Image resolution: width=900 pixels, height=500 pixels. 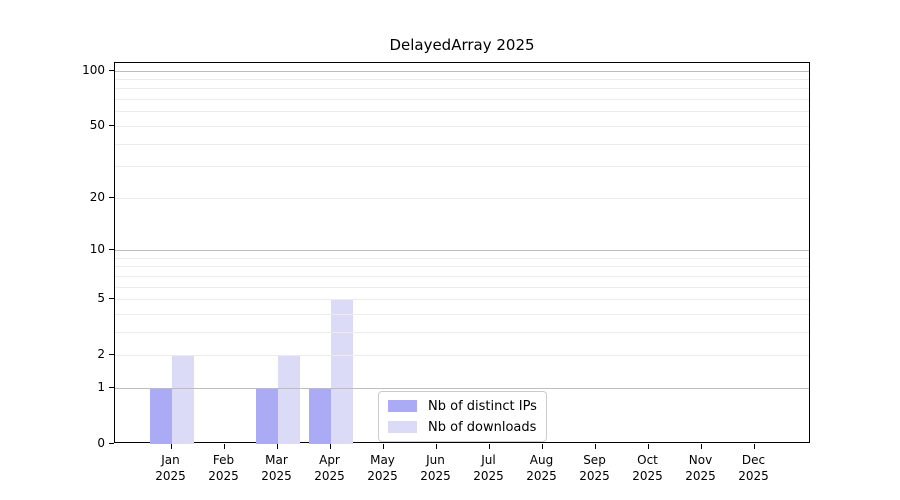 I want to click on bar-distinct-ips-mar, so click(x=266, y=415).